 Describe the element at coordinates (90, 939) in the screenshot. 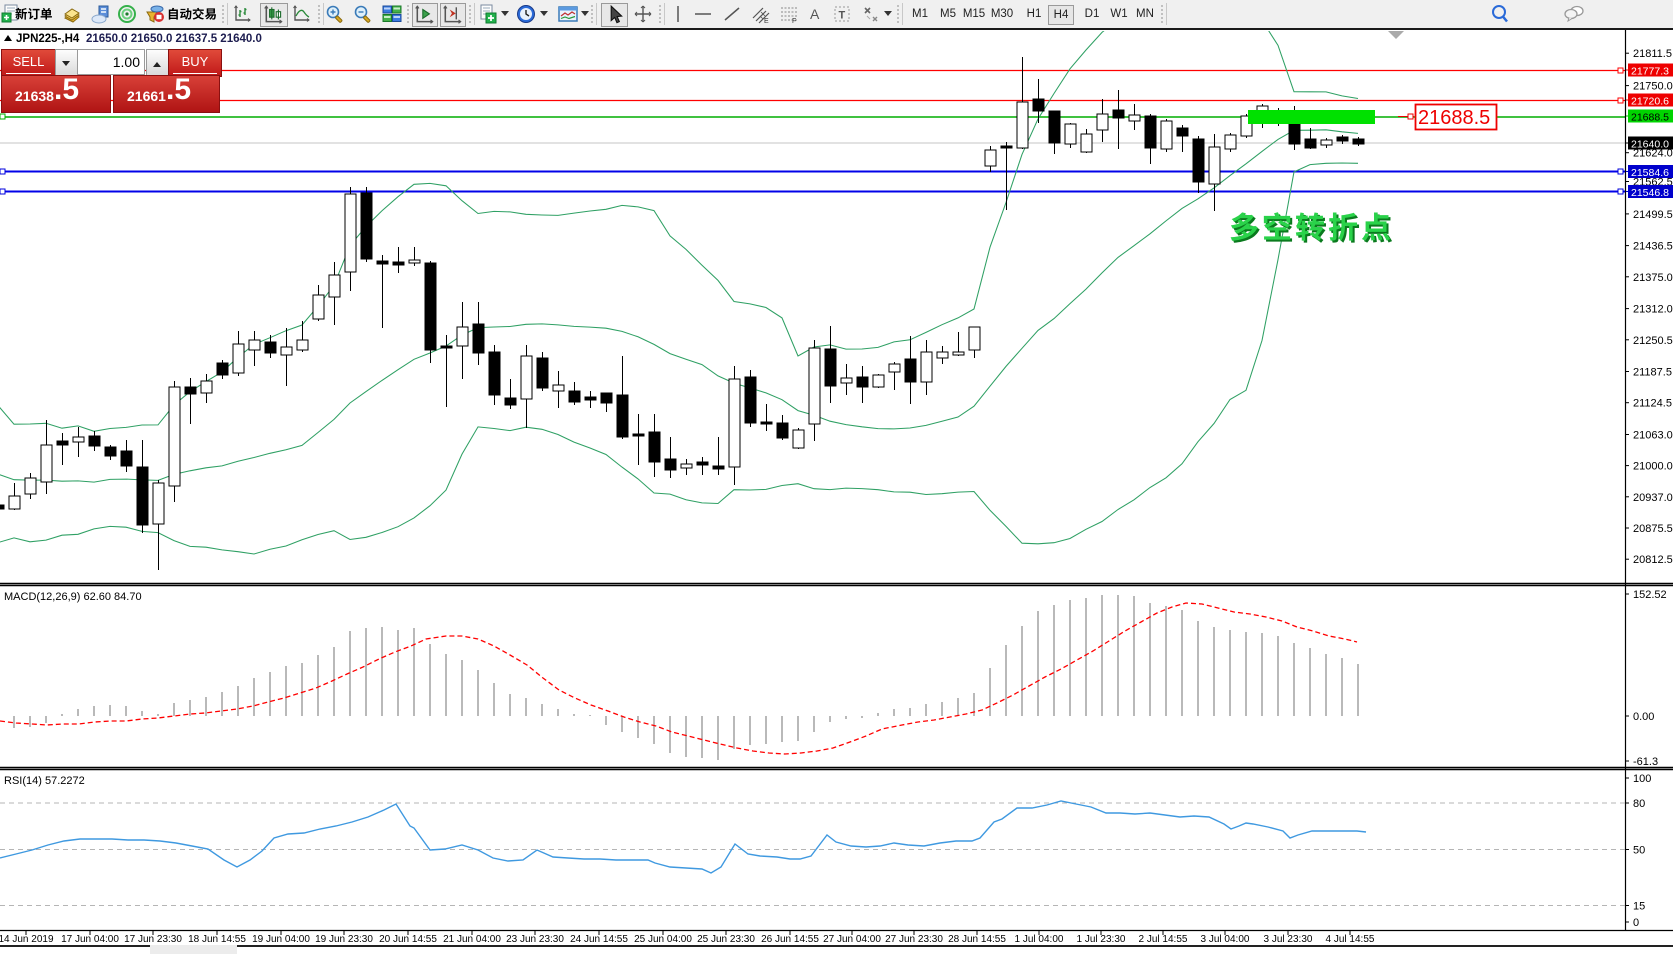

I see `svg-text: 17 Jun 04:00` at that location.